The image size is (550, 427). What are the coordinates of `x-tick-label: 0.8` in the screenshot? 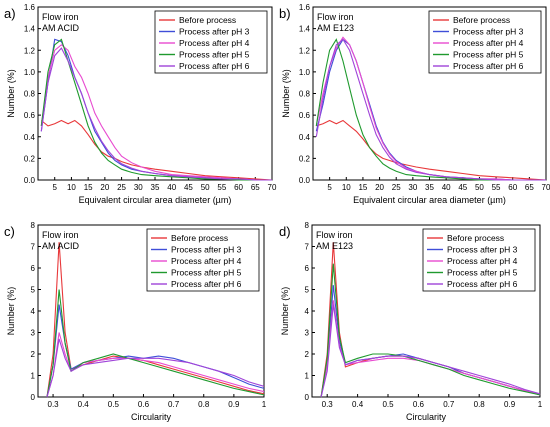 It's located at (204, 404).